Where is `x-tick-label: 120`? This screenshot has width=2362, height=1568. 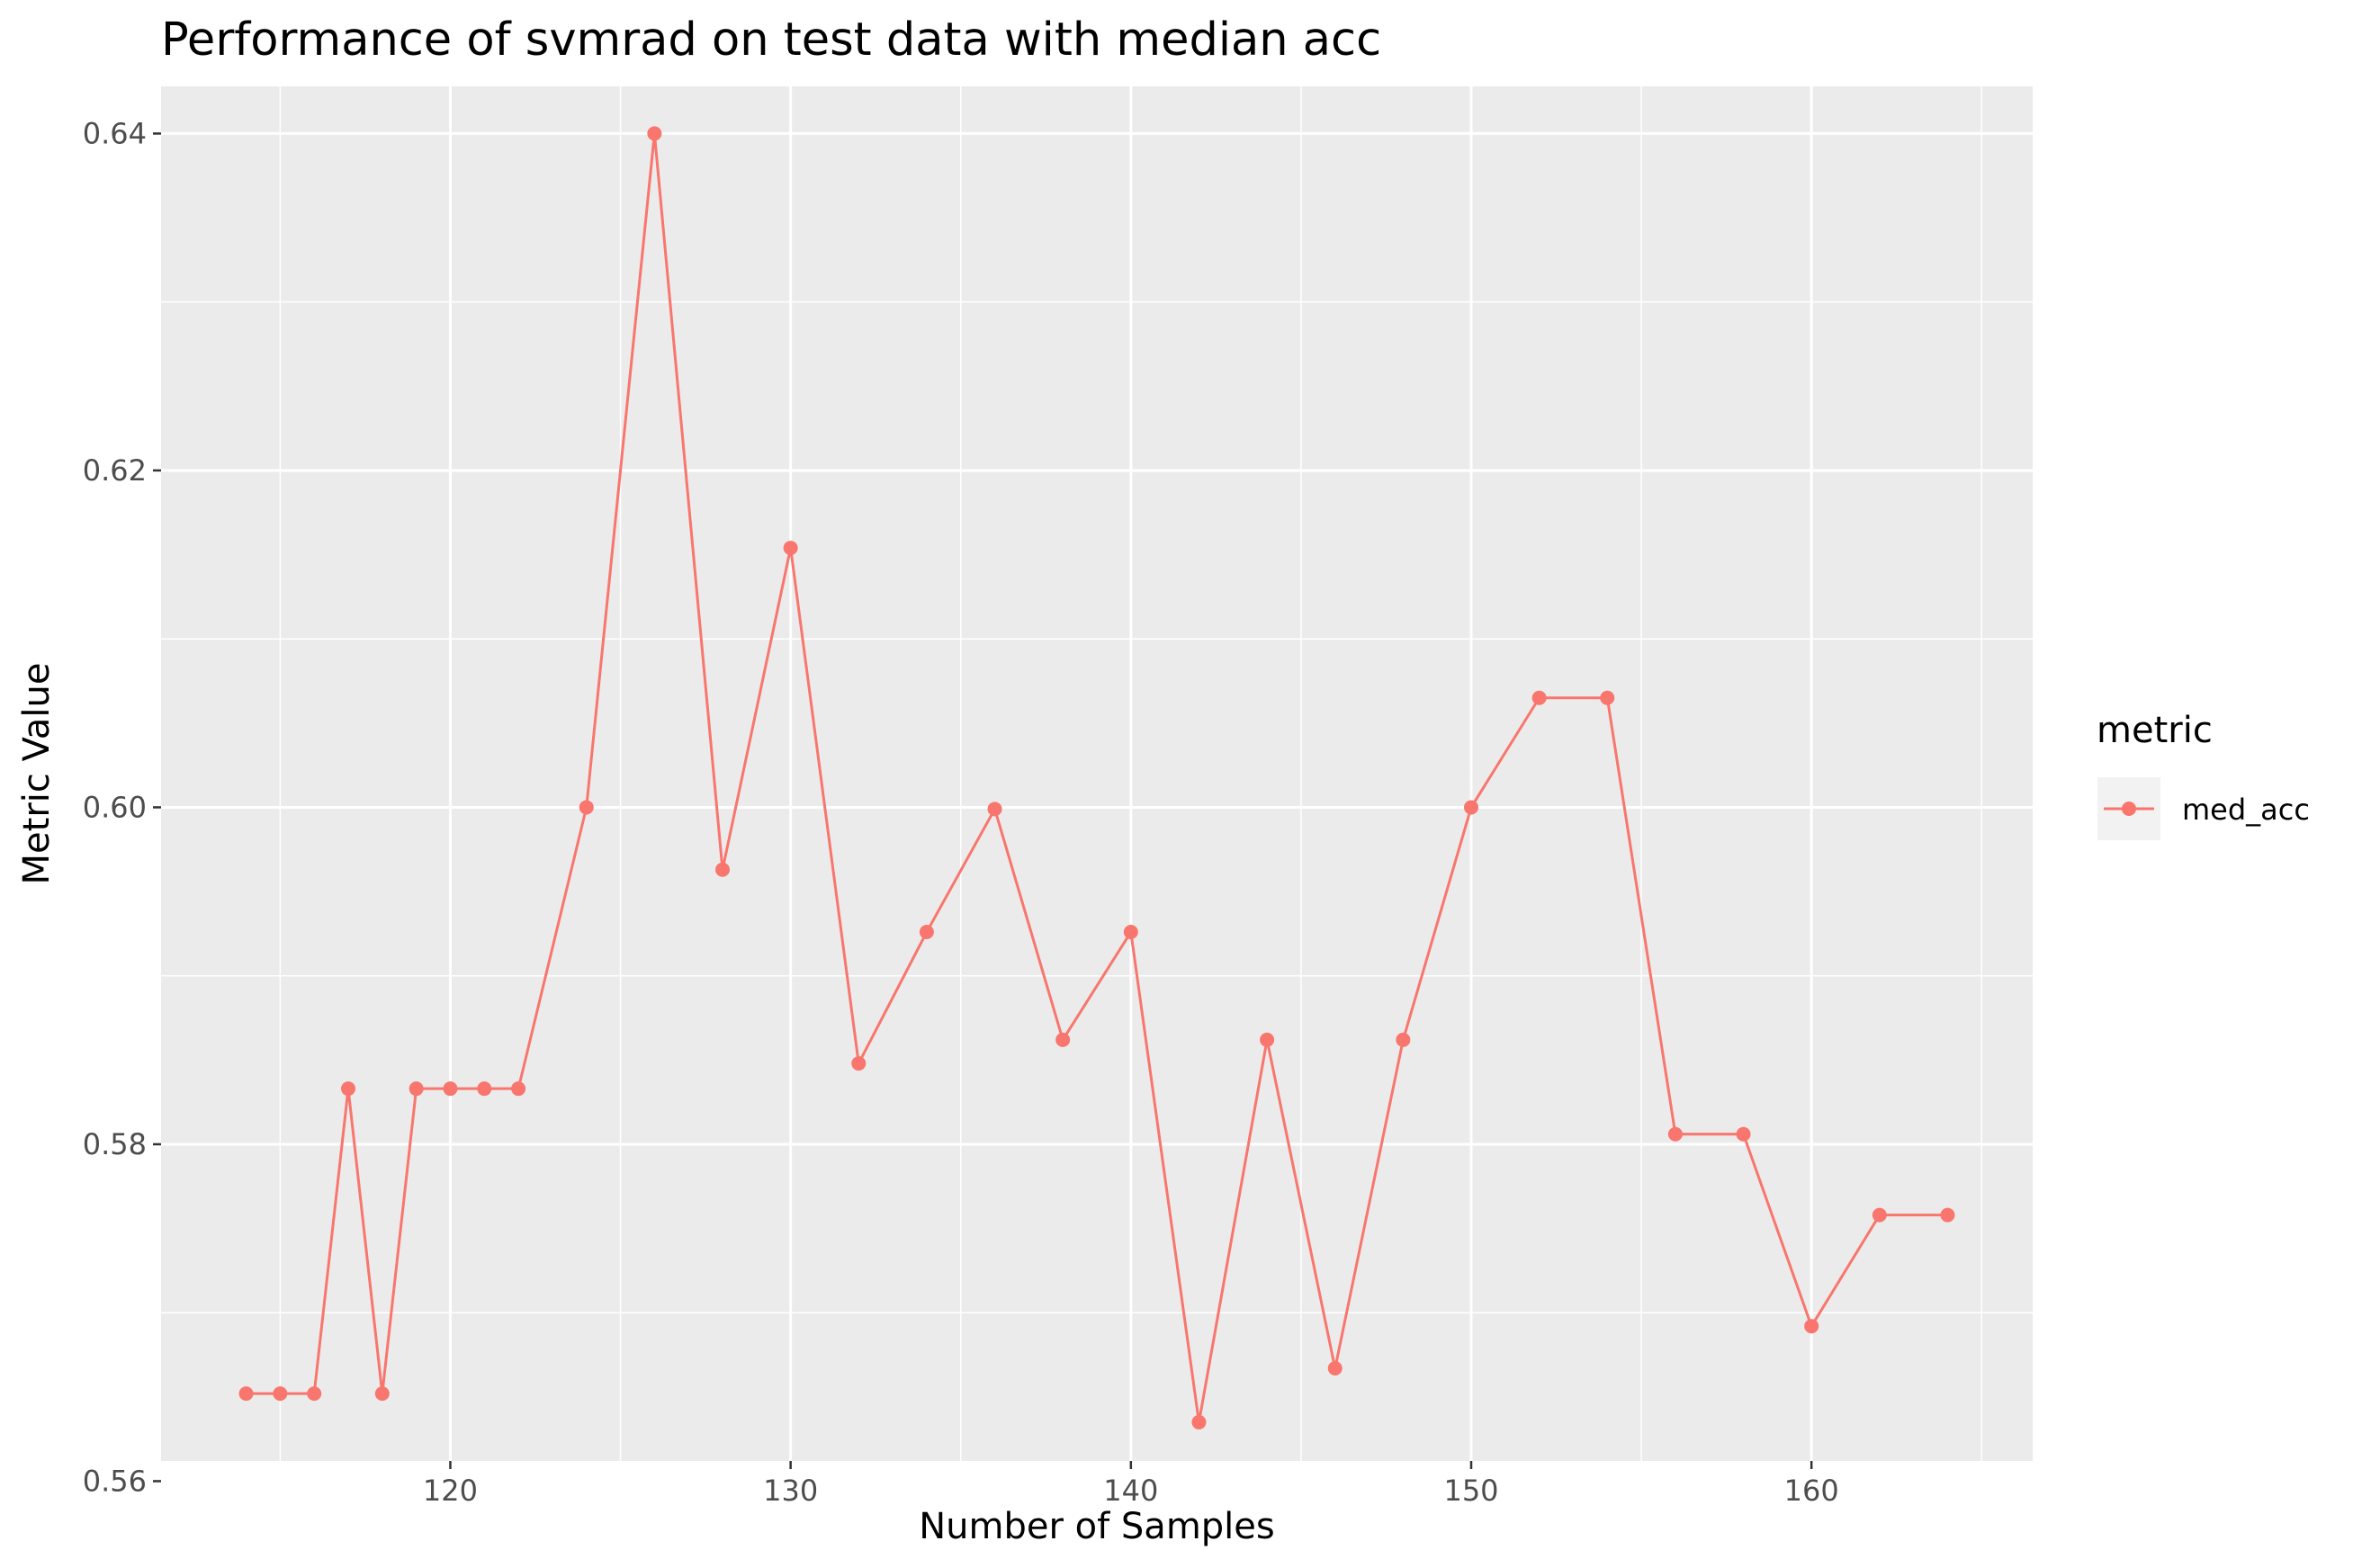 x-tick-label: 120 is located at coordinates (451, 1491).